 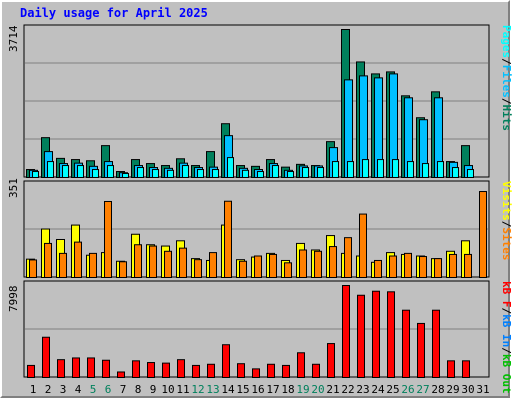 I want to click on visits-max-label: 351, so click(x=13, y=188).